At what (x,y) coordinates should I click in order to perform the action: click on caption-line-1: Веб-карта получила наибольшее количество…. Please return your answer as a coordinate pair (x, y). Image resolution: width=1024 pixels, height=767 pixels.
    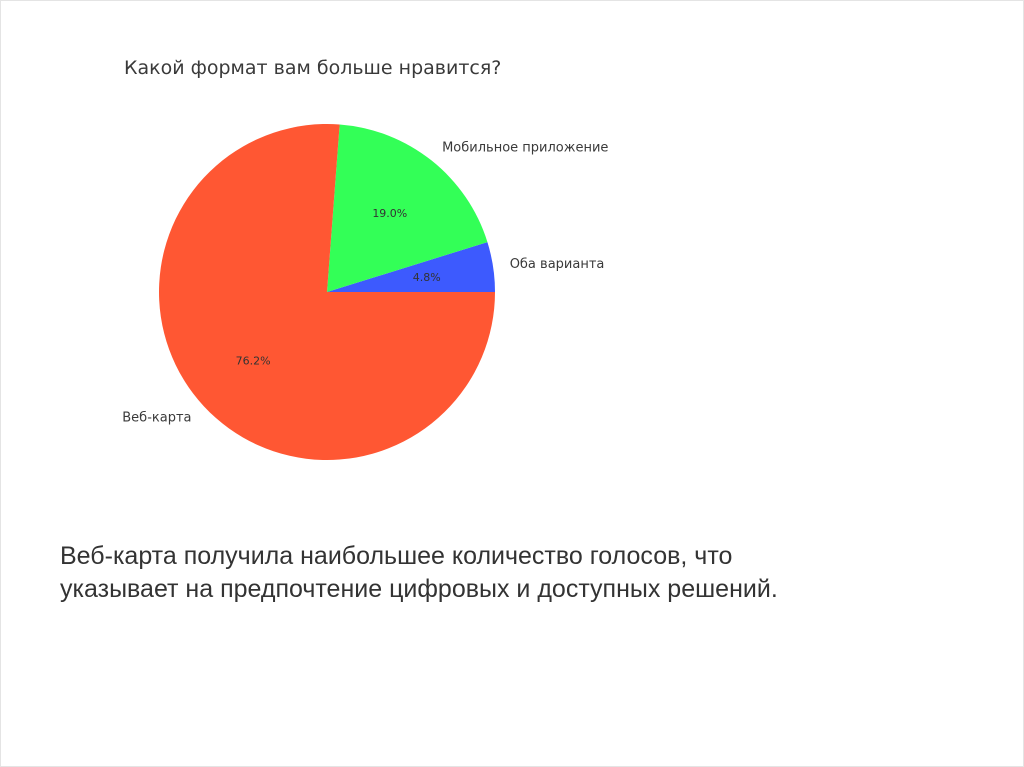
    Looking at the image, I should click on (396, 556).